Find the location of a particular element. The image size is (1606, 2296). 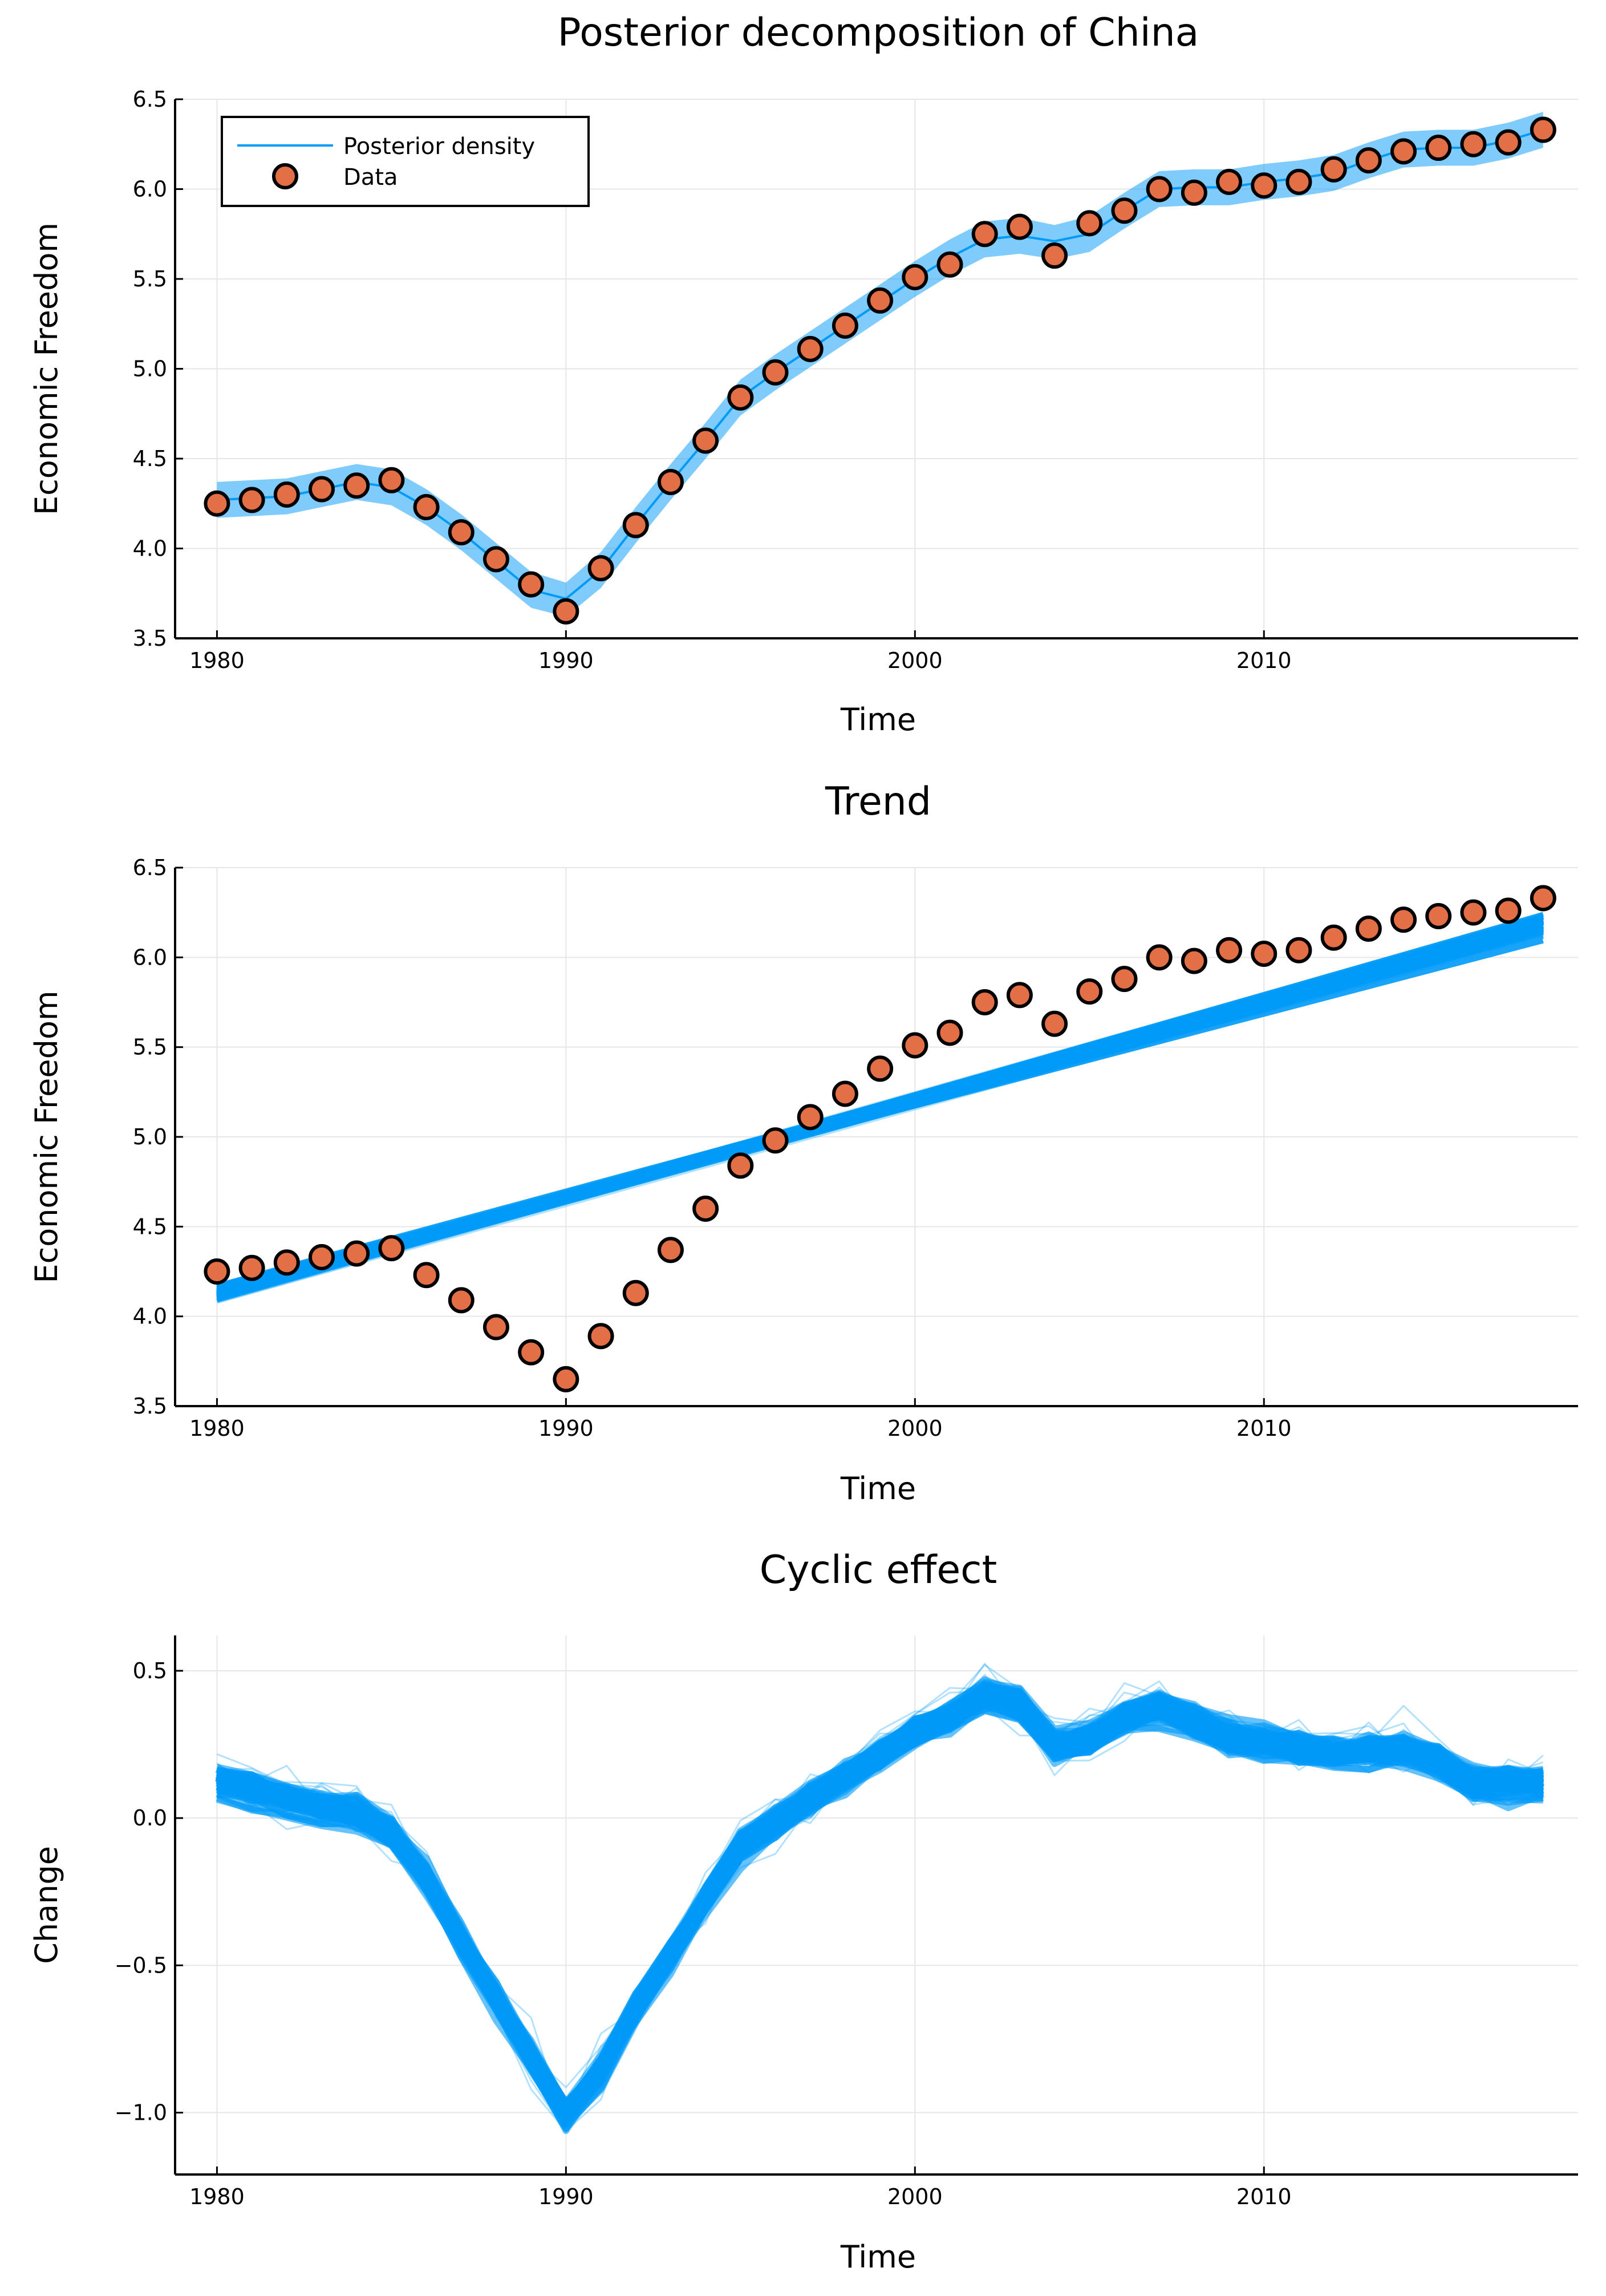

y-tick-label: 4.5 is located at coordinates (150, 458).